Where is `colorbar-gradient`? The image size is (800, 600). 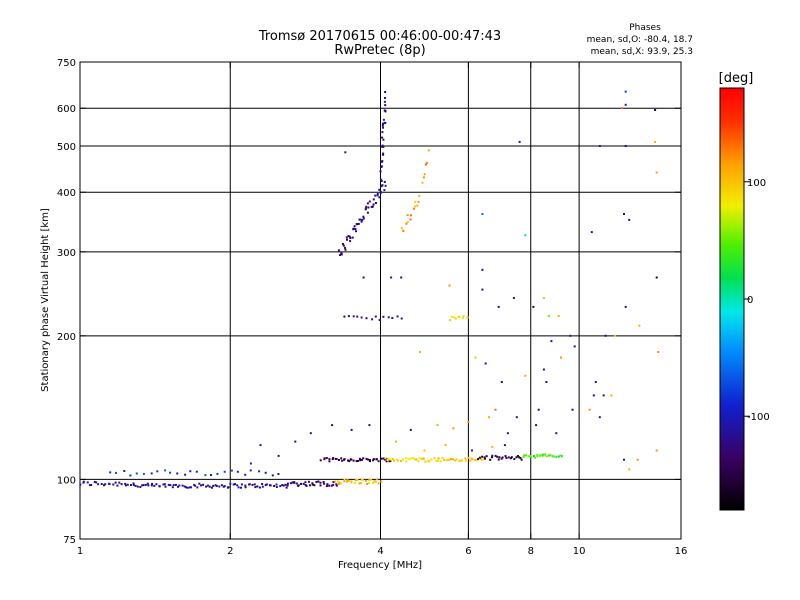
colorbar-gradient is located at coordinates (732, 299).